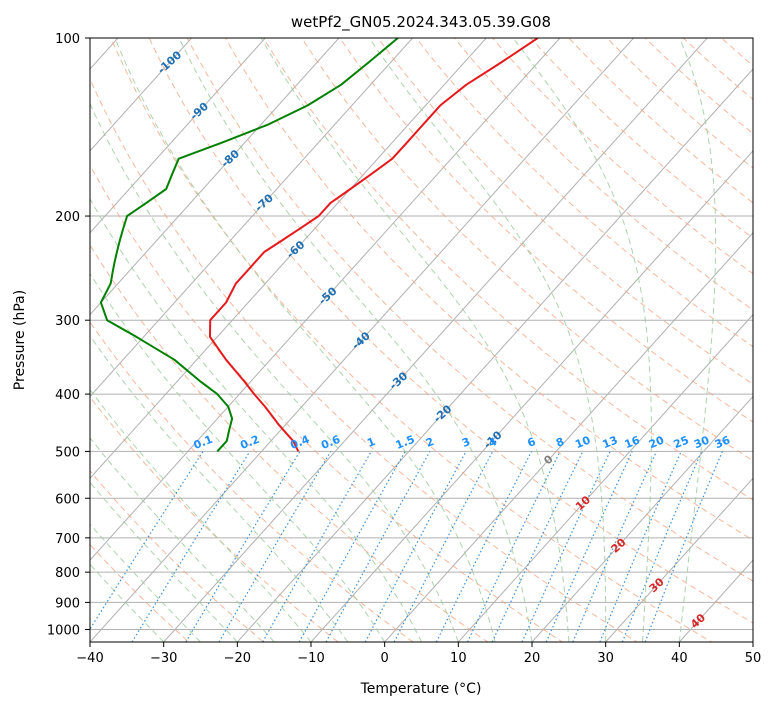 The image size is (775, 708). What do you see at coordinates (67, 452) in the screenshot?
I see `y-tick-label: 500` at bounding box center [67, 452].